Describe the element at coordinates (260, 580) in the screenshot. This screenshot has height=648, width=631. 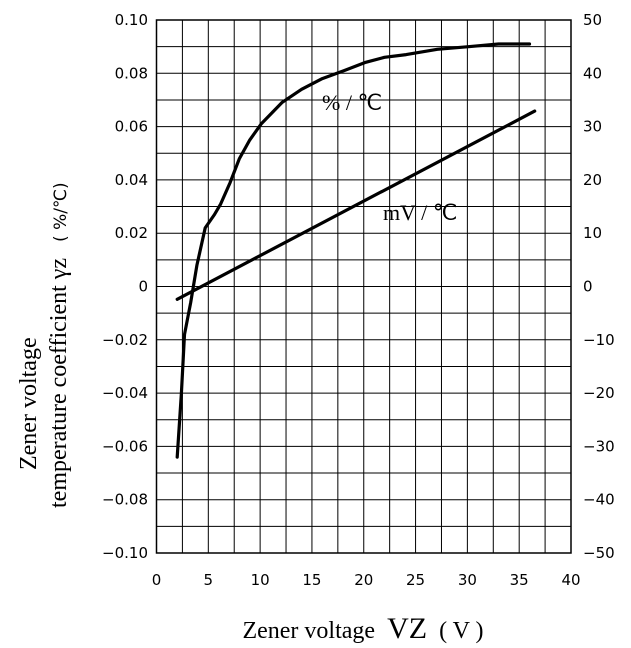
I see `x-tick-label: 10` at that location.